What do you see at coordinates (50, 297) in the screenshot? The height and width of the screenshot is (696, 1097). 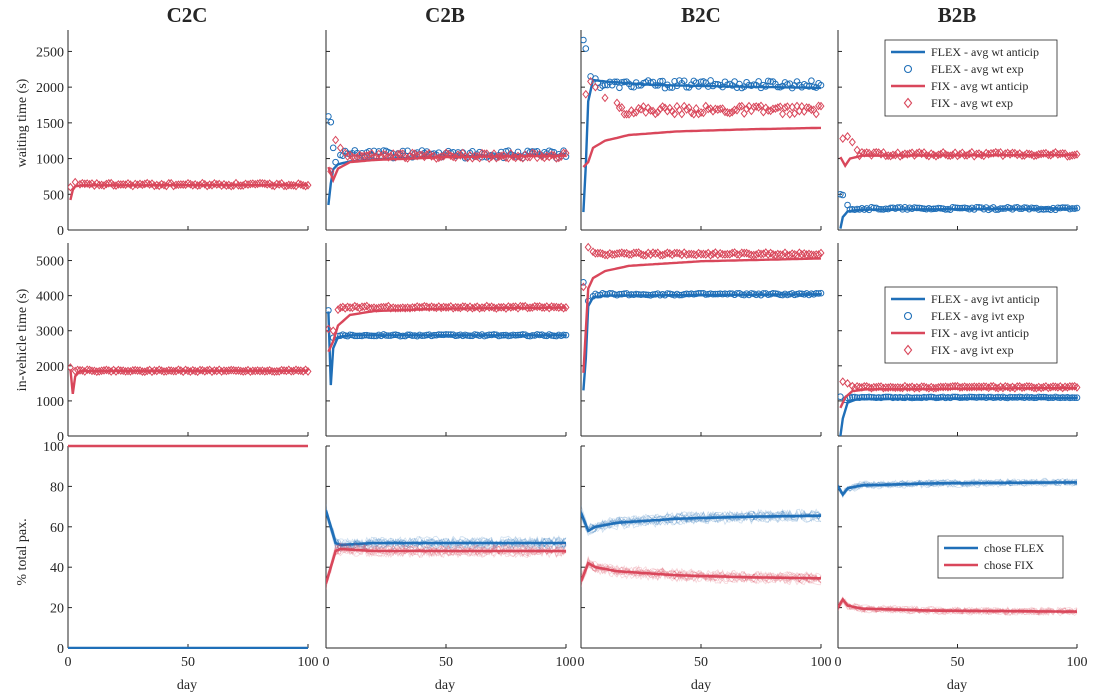 I see `y-tick-label: 4000` at bounding box center [50, 297].